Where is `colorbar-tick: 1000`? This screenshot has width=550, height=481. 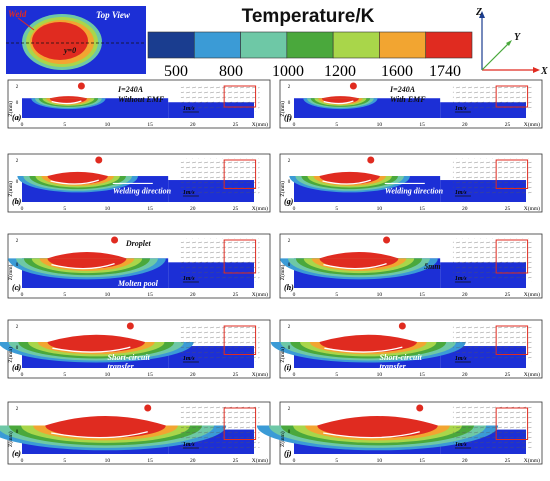
colorbar-tick: 1000 is located at coordinates (288, 71).